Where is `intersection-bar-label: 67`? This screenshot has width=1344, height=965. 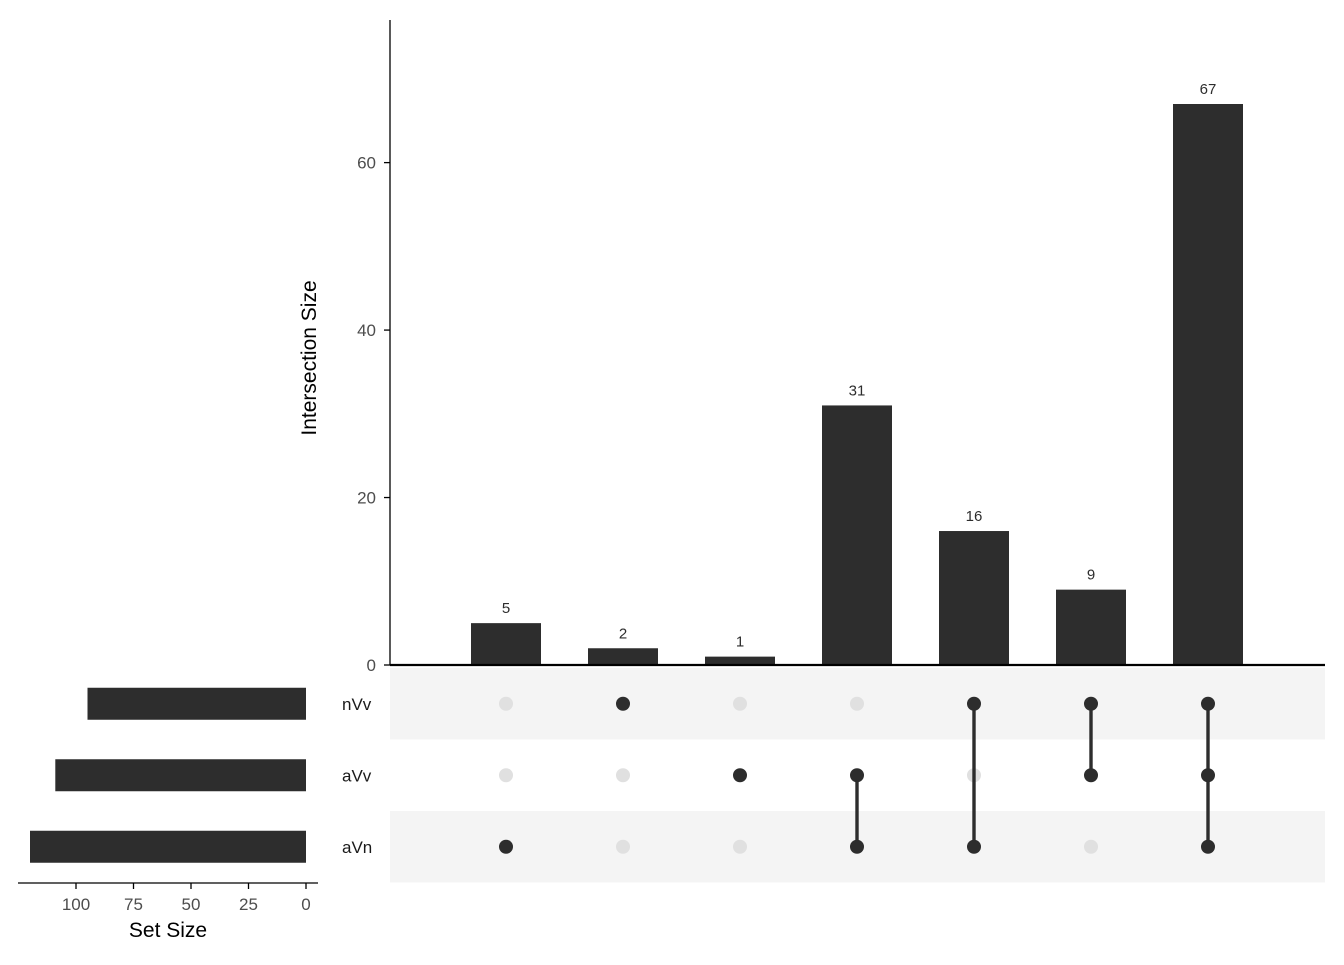
intersection-bar-label: 67 is located at coordinates (1208, 89).